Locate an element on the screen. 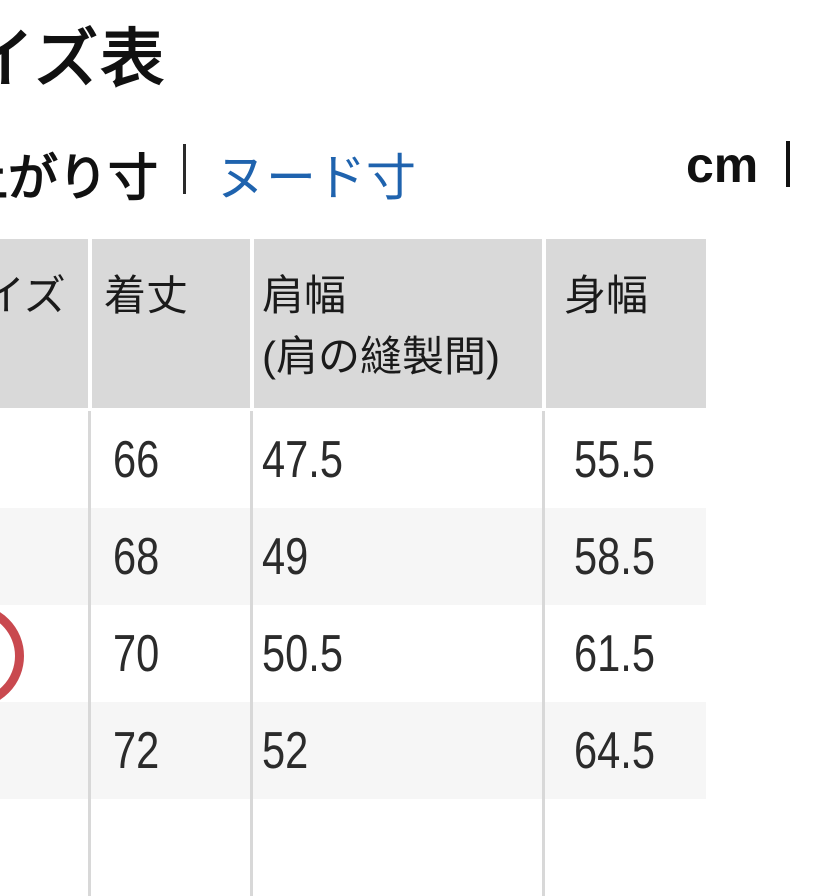 The height and width of the screenshot is (896, 819). shoulder-width-cell: 52 is located at coordinates (399, 750).